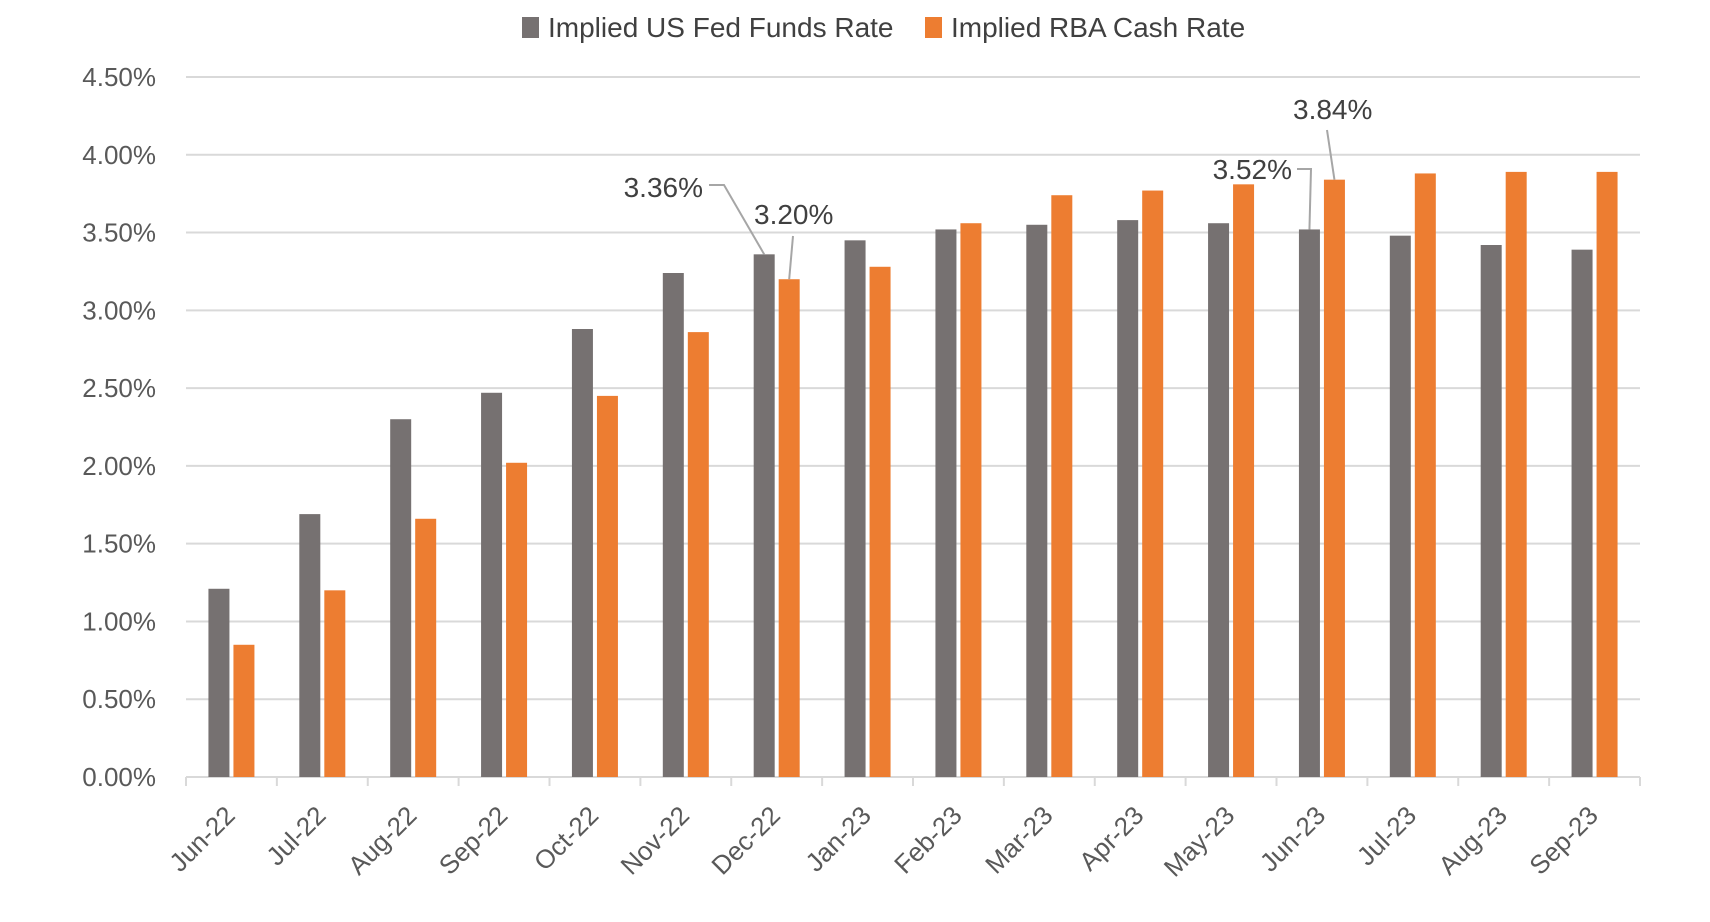  I want to click on x-tick-label: Oct-22, so click(566, 838).